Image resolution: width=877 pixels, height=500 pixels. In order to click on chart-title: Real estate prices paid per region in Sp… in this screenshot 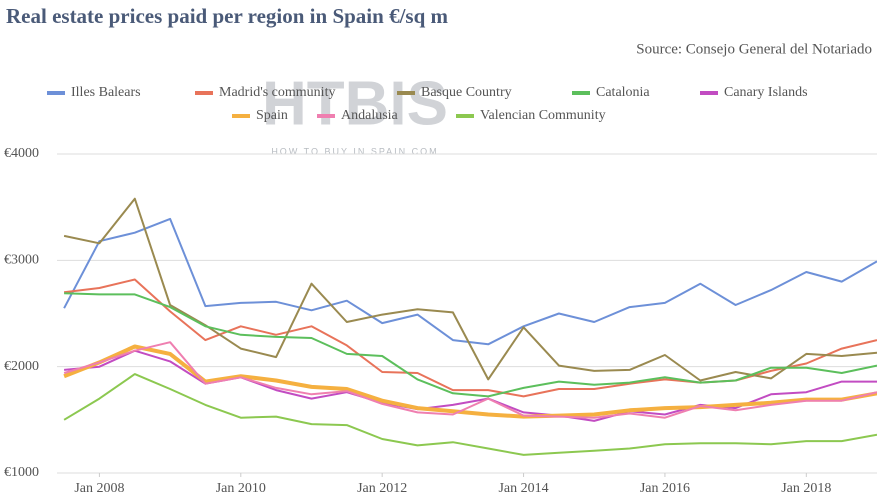, I will do `click(227, 16)`.